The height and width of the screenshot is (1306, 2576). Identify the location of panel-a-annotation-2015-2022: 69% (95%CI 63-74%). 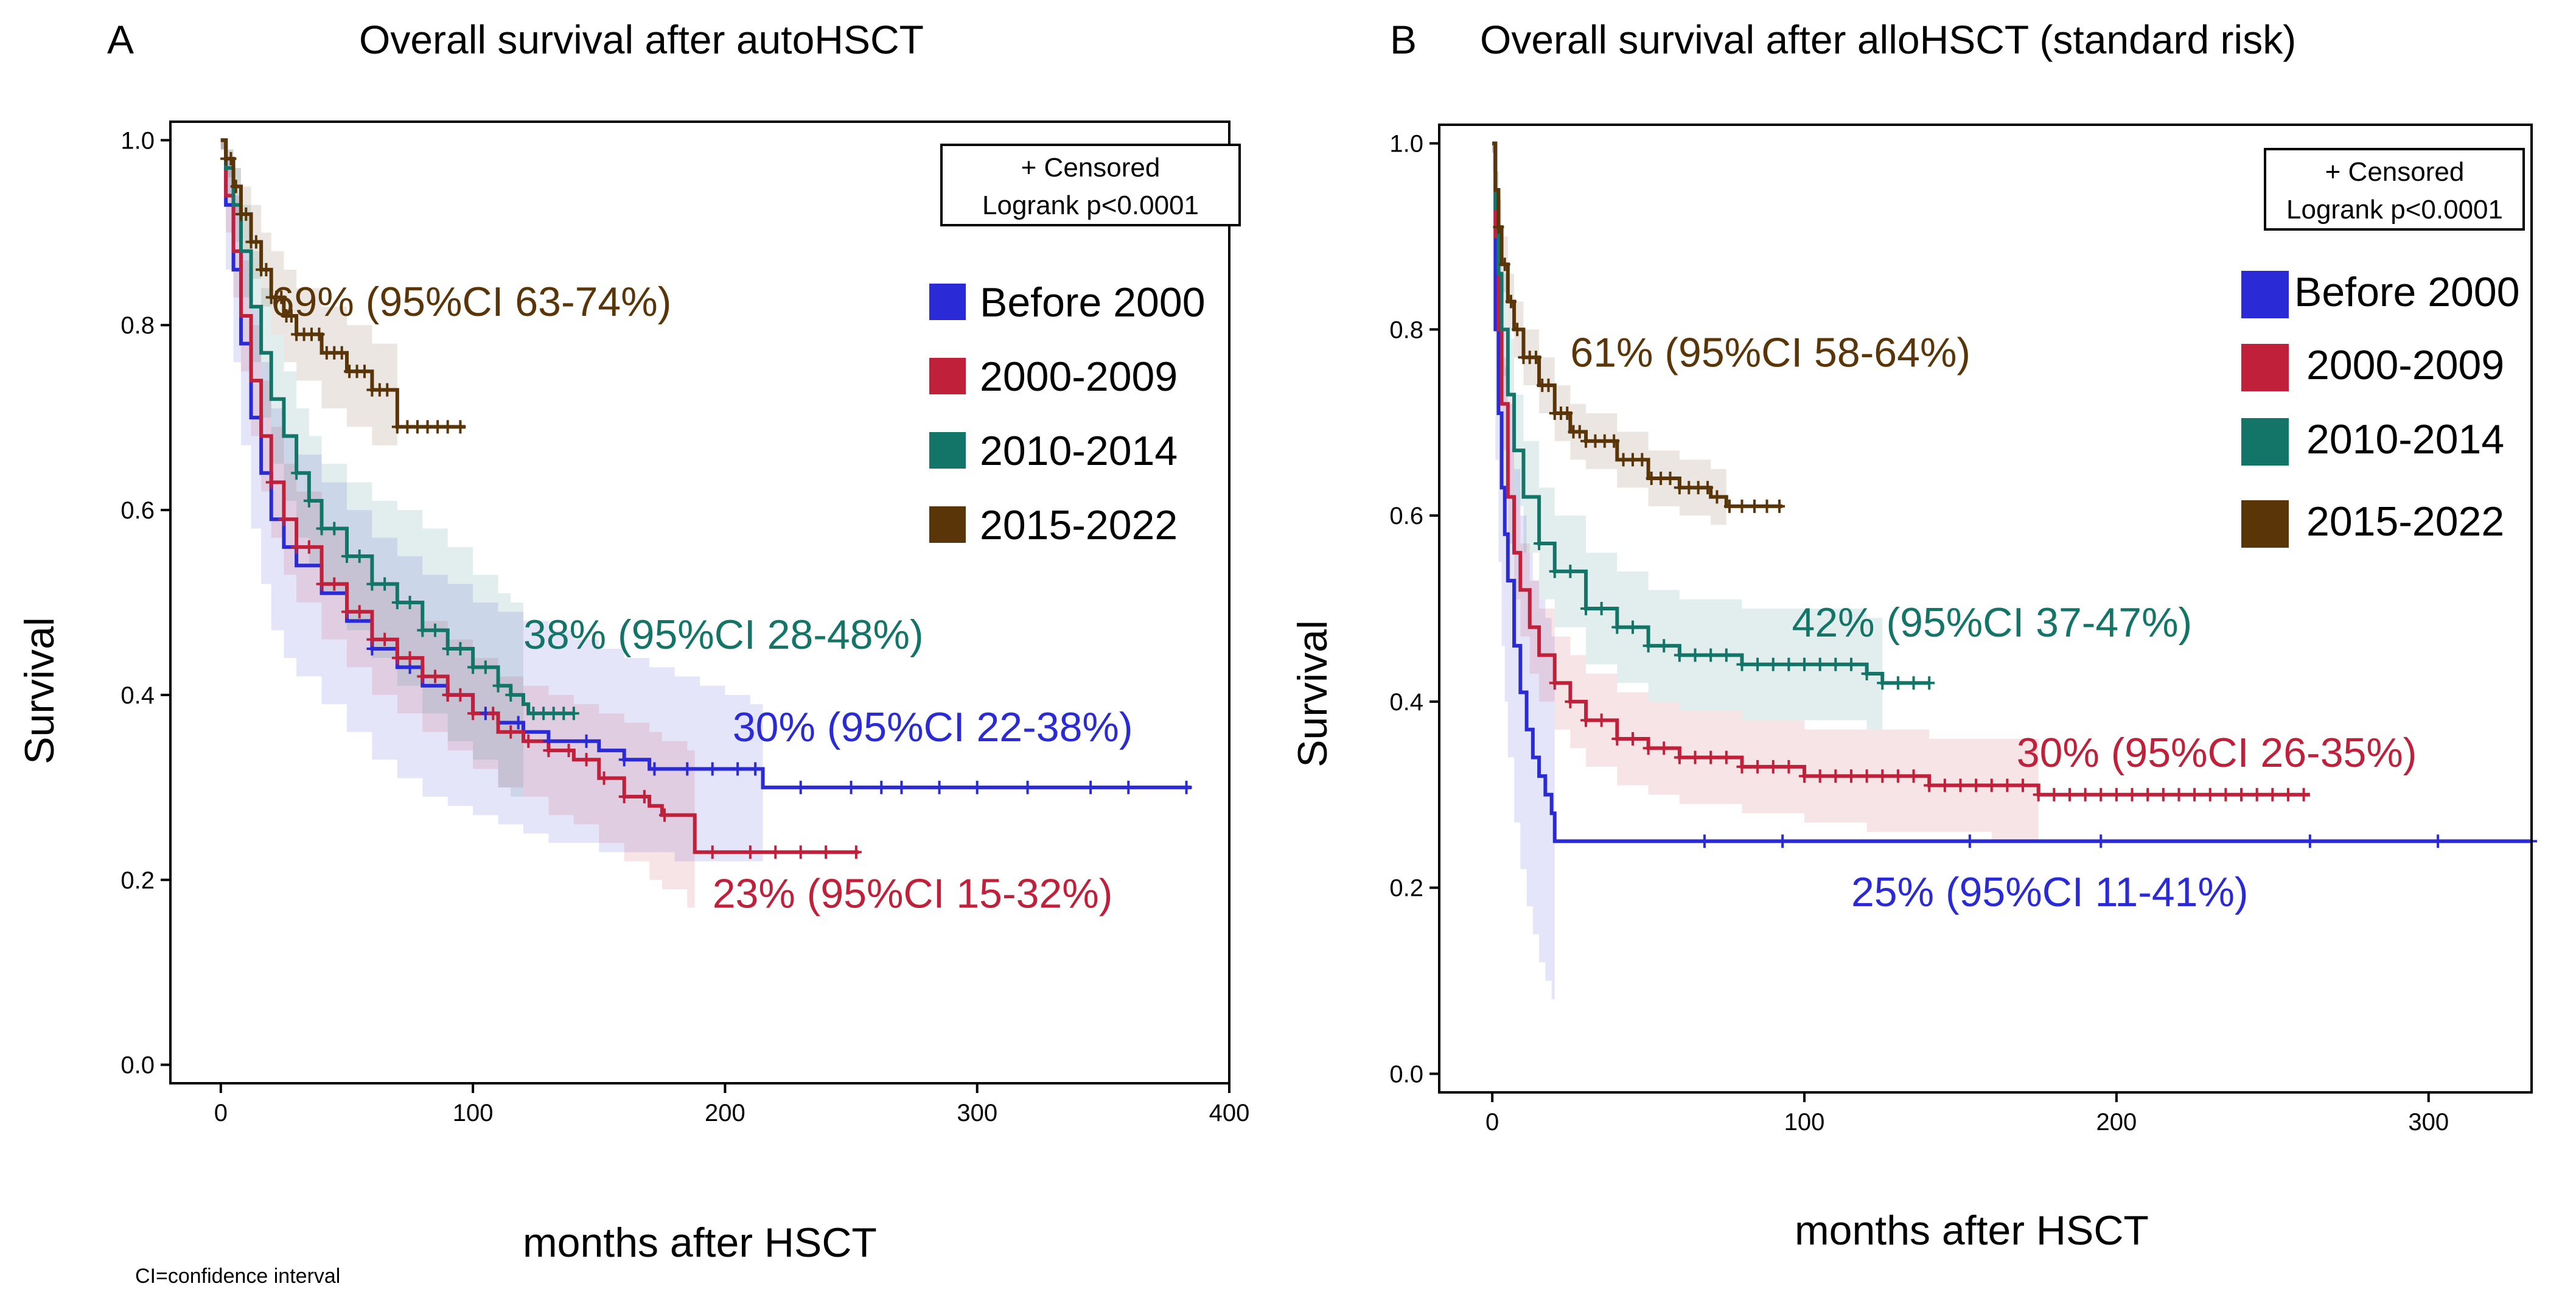
(471, 302).